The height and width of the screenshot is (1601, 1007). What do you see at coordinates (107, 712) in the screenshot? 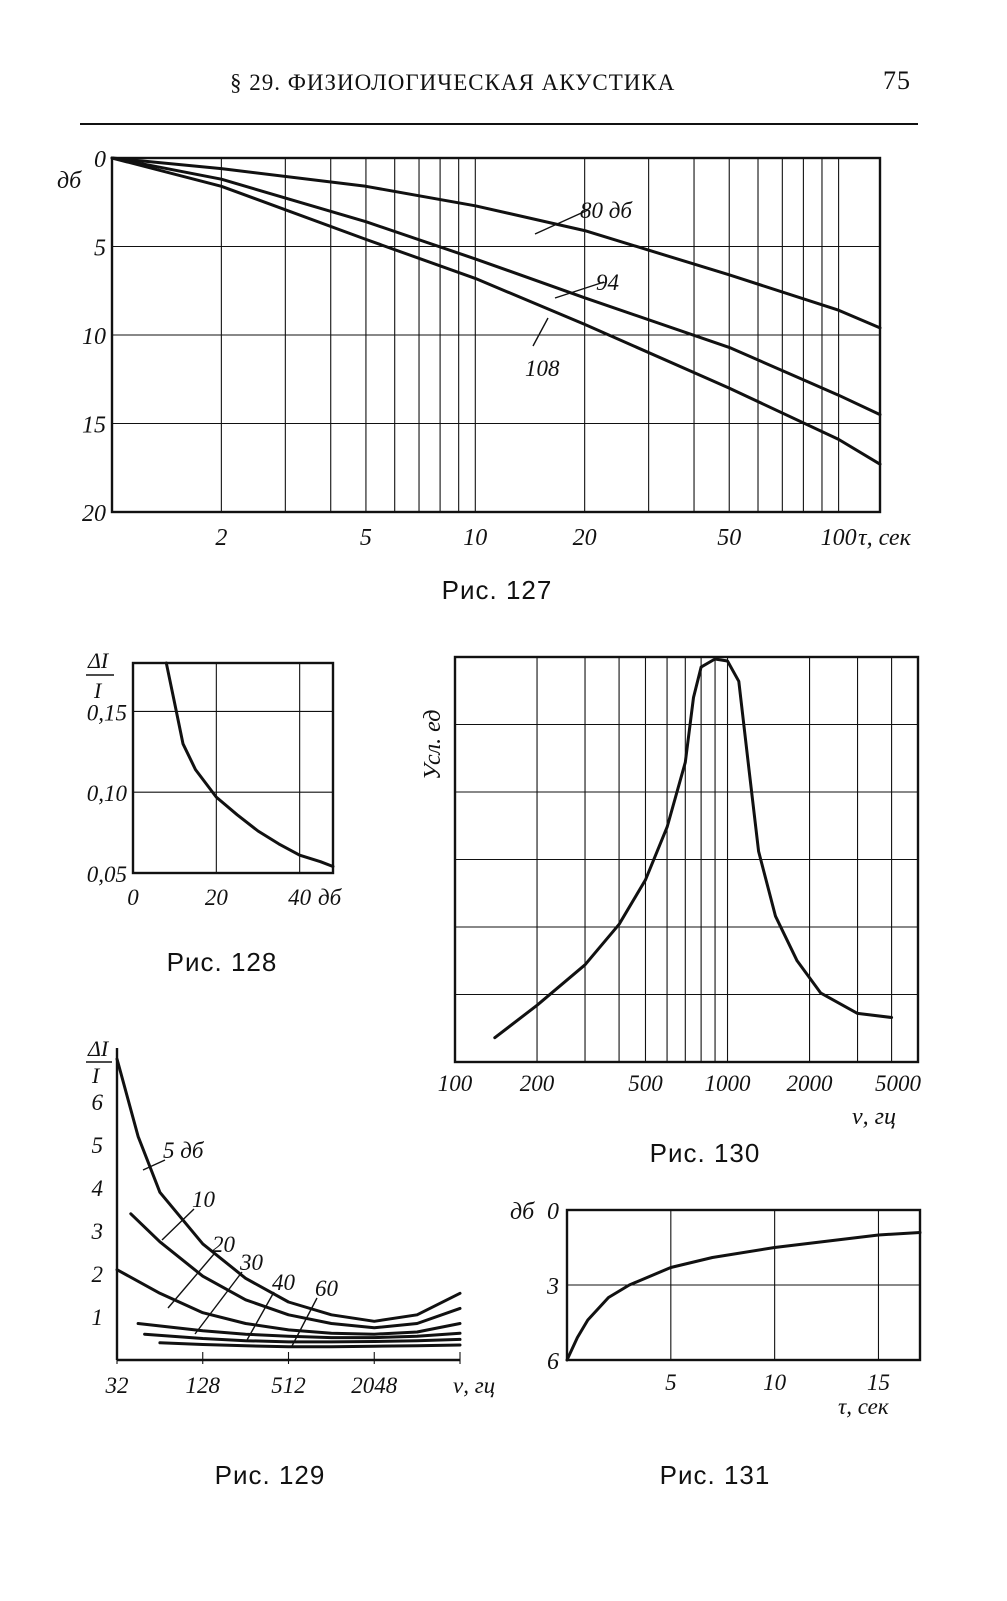
I see `y-tick-label: 0,15` at bounding box center [107, 712].